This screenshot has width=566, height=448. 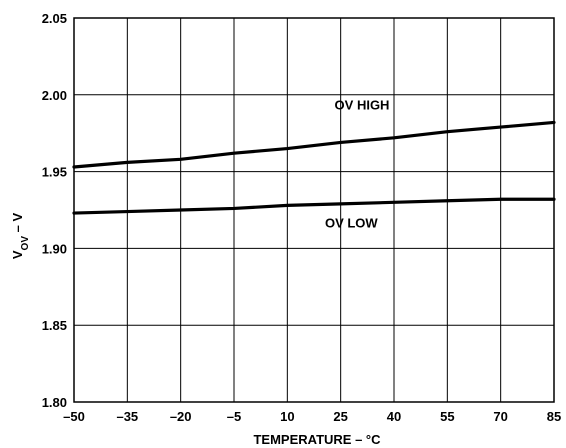 I want to click on y-tick-label: 1.90, so click(x=54, y=248).